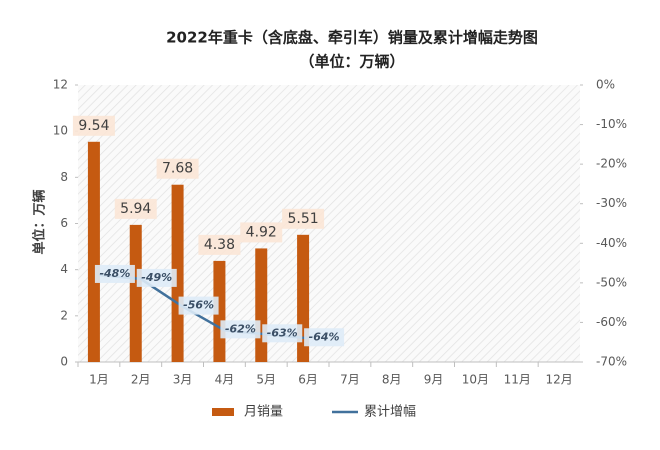 The width and height of the screenshot is (660, 450). What do you see at coordinates (611, 203) in the screenshot?
I see `y2-tick-label: -30%` at bounding box center [611, 203].